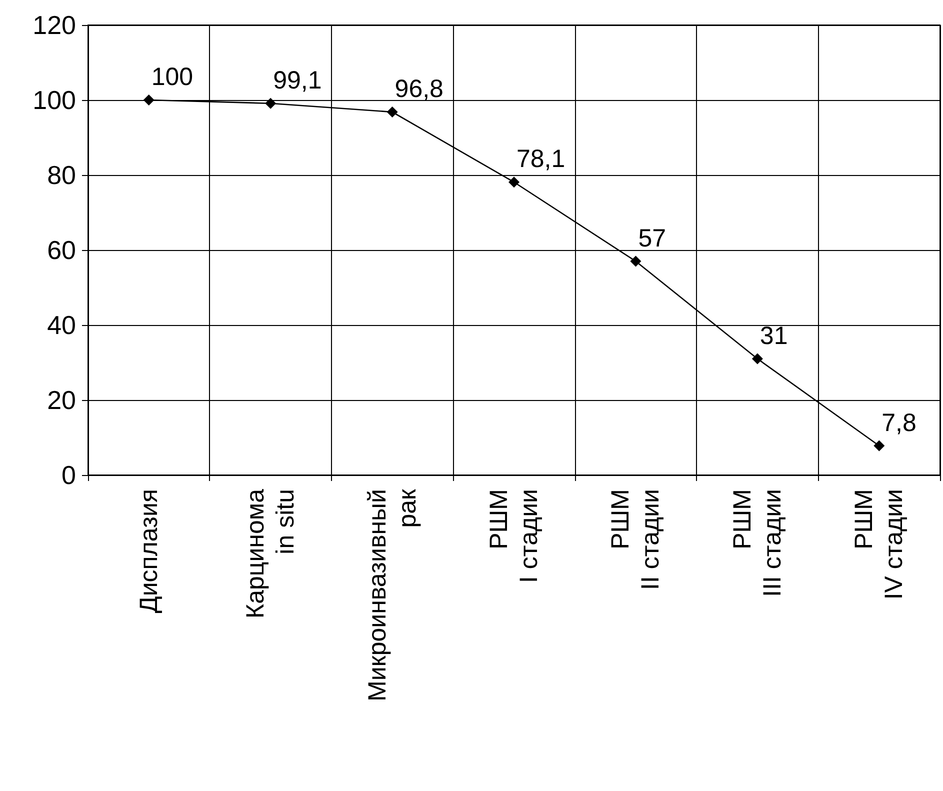 The width and height of the screenshot is (943, 791). Describe the element at coordinates (271, 553) in the screenshot. I see `x-tick-label: Карцинома in situ` at that location.